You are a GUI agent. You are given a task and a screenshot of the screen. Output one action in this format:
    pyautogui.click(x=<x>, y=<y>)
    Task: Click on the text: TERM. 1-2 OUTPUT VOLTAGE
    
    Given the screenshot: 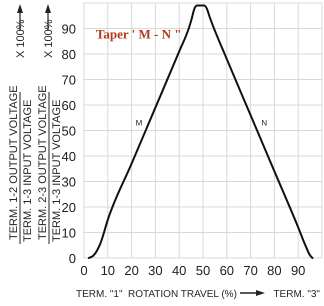 What is the action you would take?
    pyautogui.click(x=14, y=162)
    